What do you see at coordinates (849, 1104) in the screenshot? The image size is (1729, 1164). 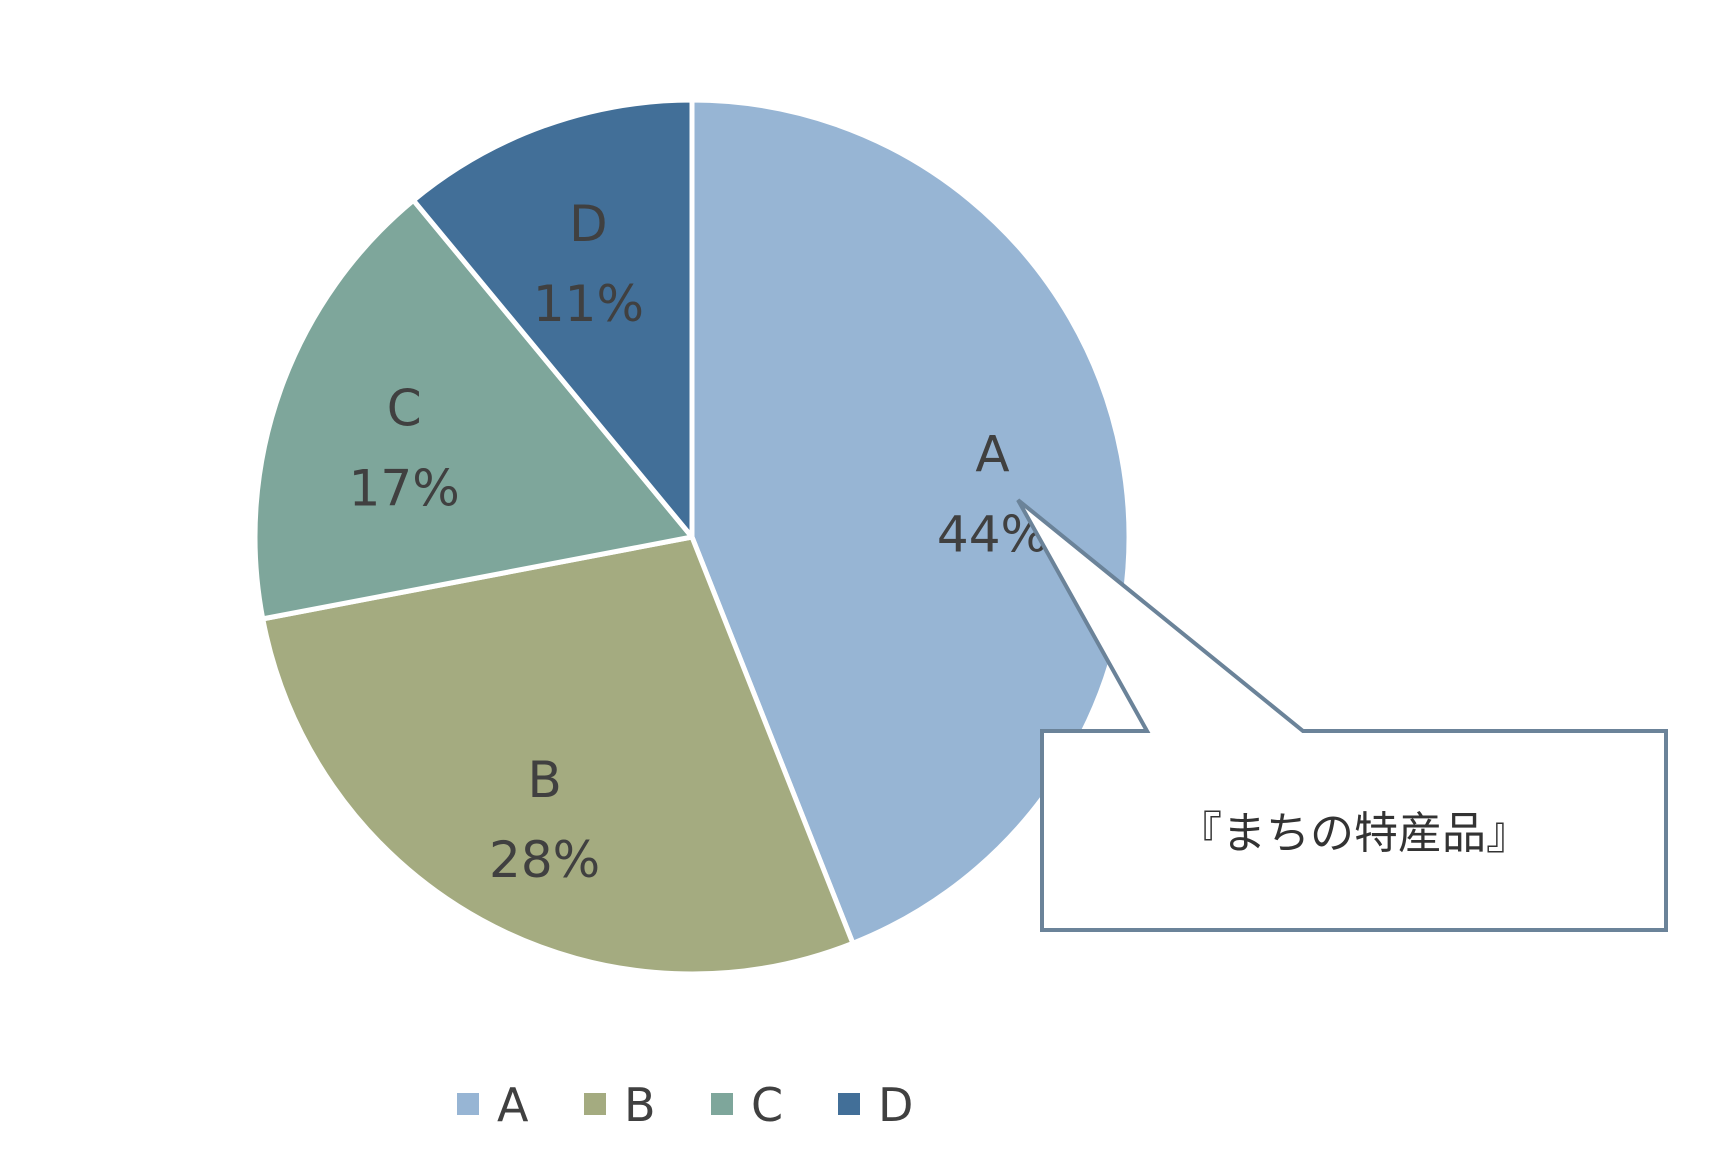 I see `legend-swatch-d` at bounding box center [849, 1104].